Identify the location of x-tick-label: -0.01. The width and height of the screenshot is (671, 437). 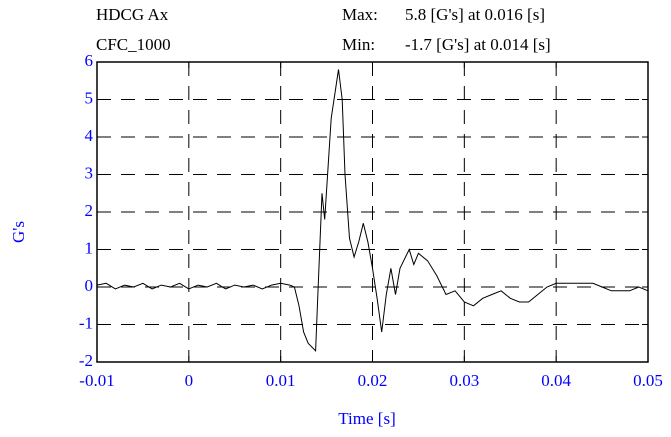
(96, 380).